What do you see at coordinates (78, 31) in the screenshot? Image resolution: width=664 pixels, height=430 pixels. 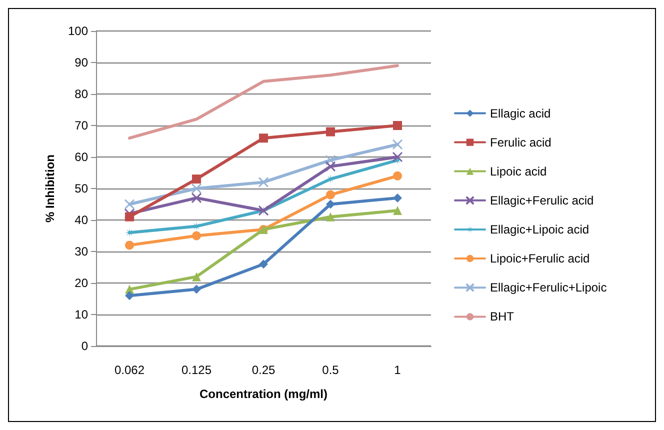 I see `y-tick-label: 100` at bounding box center [78, 31].